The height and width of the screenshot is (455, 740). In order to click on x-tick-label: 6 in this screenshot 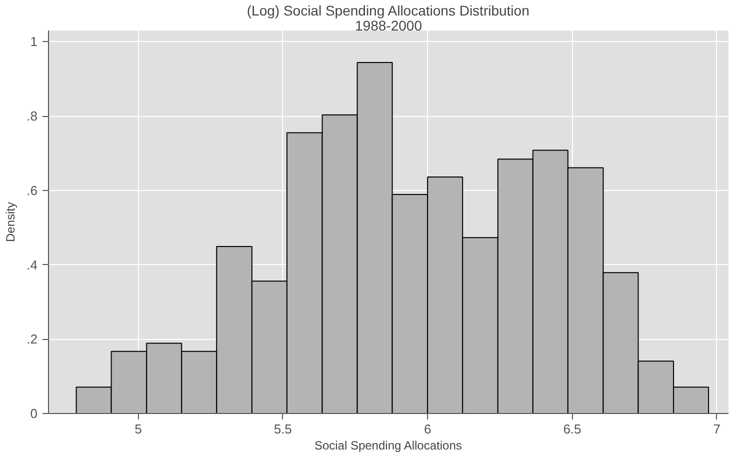, I will do `click(428, 429)`.